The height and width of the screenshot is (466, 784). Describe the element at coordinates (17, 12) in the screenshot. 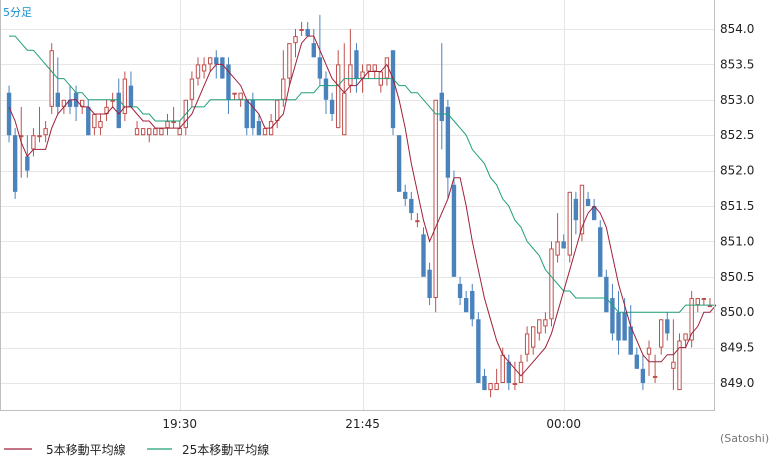

I see `timeframe-label: 5分足` at that location.